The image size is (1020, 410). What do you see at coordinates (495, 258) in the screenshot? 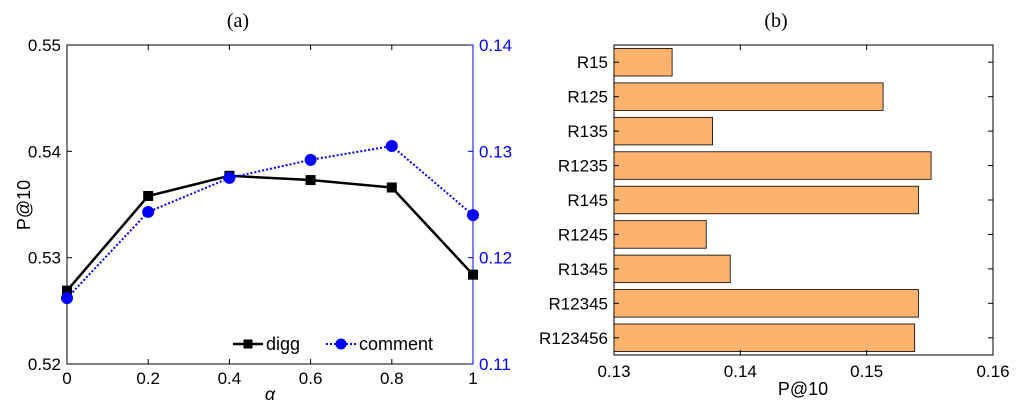
I see `y2-tick-label-a: 0.12` at bounding box center [495, 258].